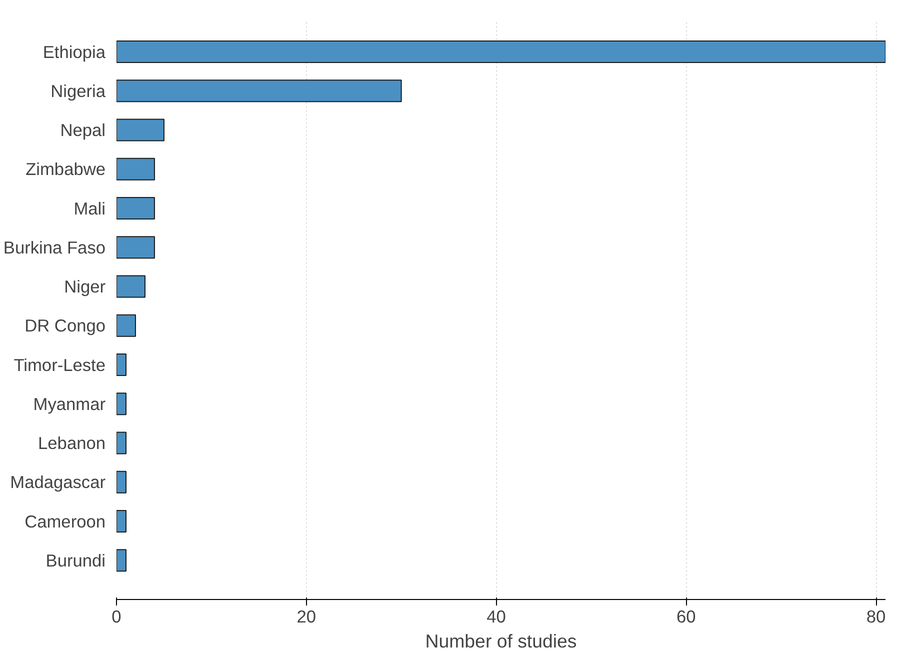  I want to click on y-tick-label: Burundi, so click(76, 560).